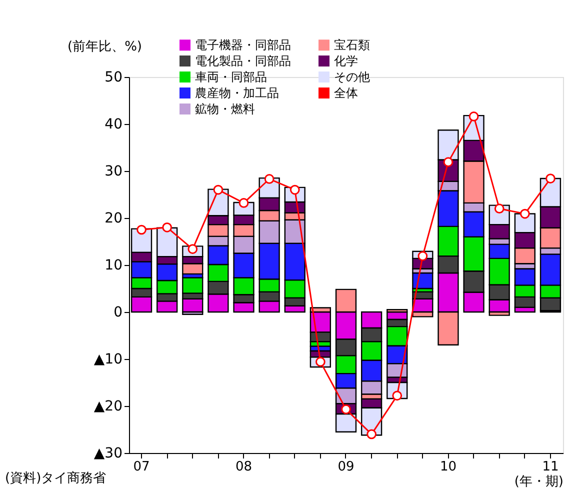 The image size is (571, 491). Describe the element at coordinates (225, 109) in the screenshot. I see `legend-label: 鉱物・燃料` at that location.